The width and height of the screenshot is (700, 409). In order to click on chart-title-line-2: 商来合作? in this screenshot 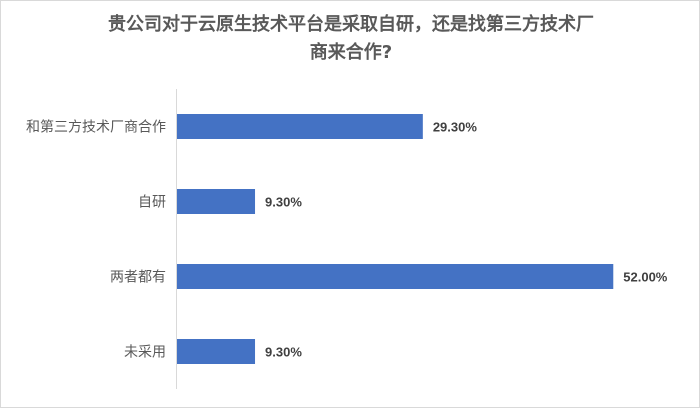, I will do `click(351, 52)`.